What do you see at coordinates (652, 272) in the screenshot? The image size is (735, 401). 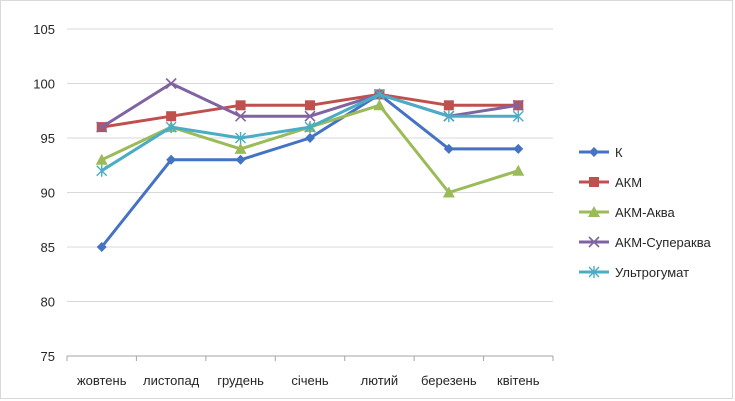 I see `legend-label: Ультрогумат` at bounding box center [652, 272].